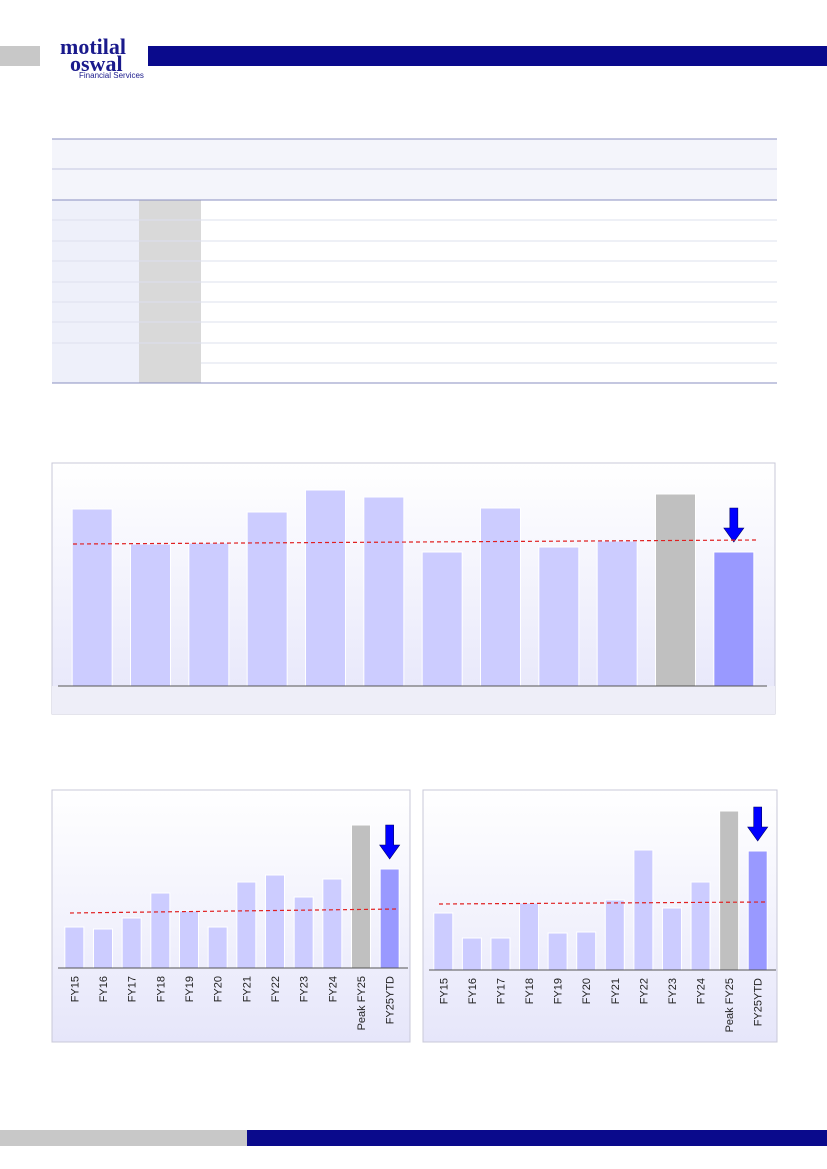 This screenshot has height=1169, width=827. Describe the element at coordinates (414, 291) in the screenshot. I see `table-row-lines` at that location.